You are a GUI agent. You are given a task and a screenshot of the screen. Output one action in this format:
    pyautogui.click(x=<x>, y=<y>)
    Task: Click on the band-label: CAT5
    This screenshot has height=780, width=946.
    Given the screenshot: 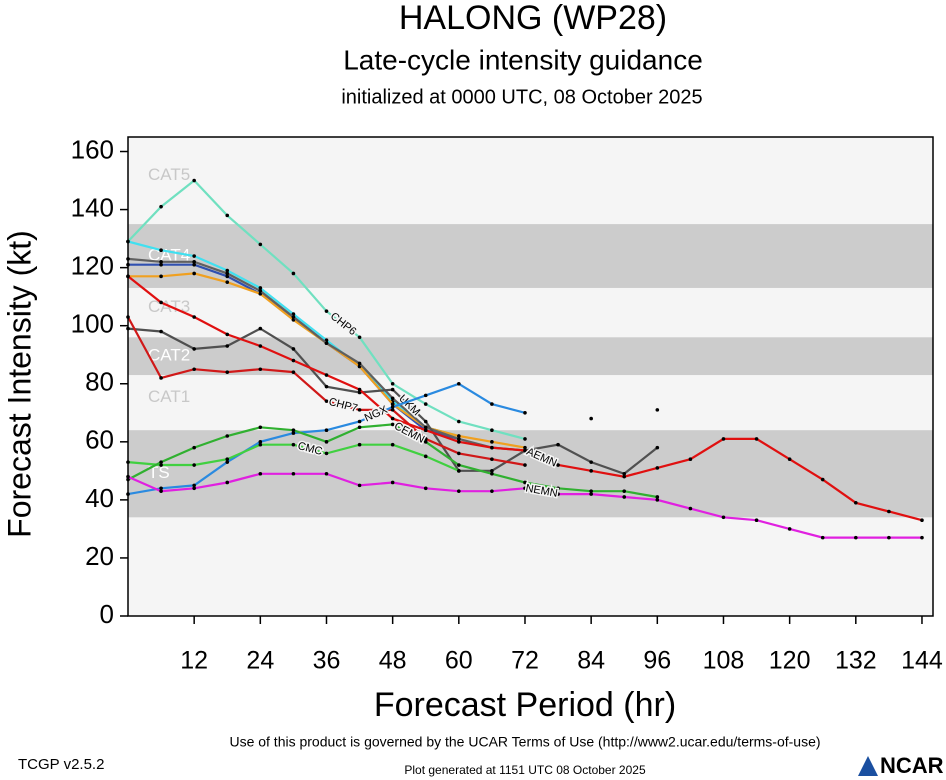 What is the action you would take?
    pyautogui.click(x=169, y=174)
    